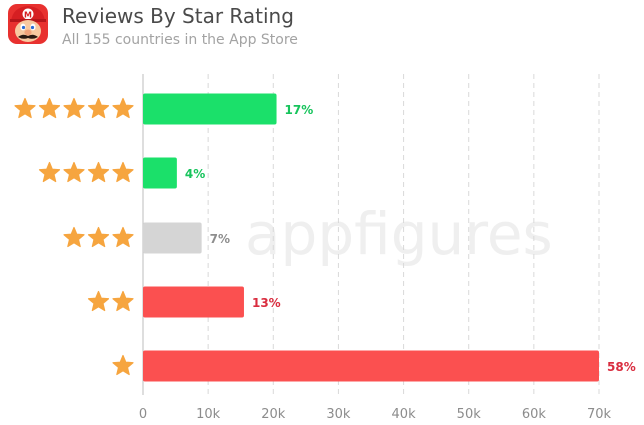 The height and width of the screenshot is (425, 644). What do you see at coordinates (220, 239) in the screenshot?
I see `data-label: 7%` at bounding box center [220, 239].